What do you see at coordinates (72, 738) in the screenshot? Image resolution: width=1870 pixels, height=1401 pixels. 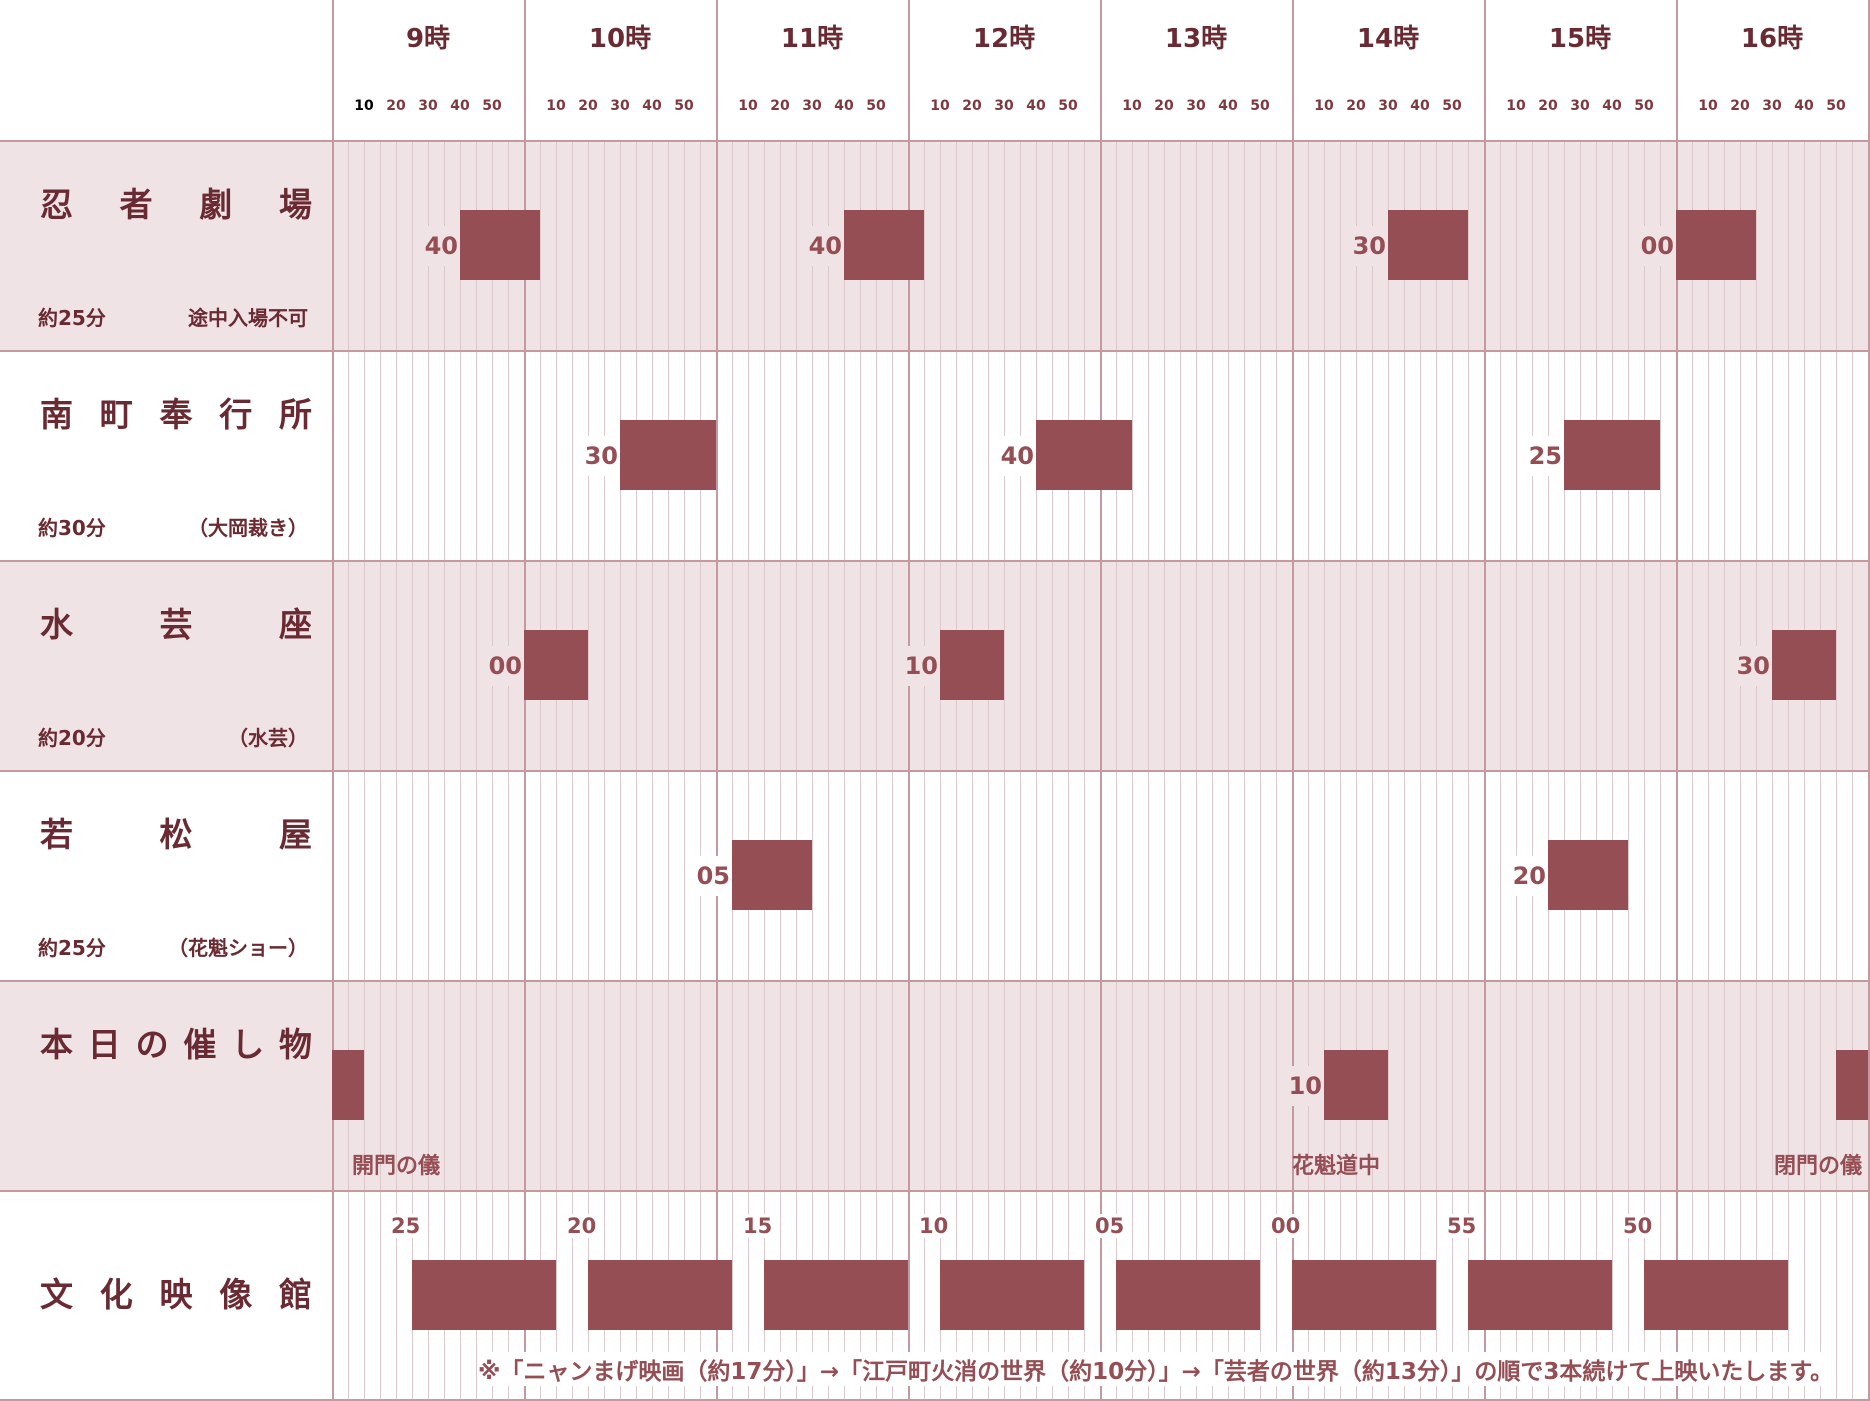 I see `venue-duration: 約20分` at bounding box center [72, 738].